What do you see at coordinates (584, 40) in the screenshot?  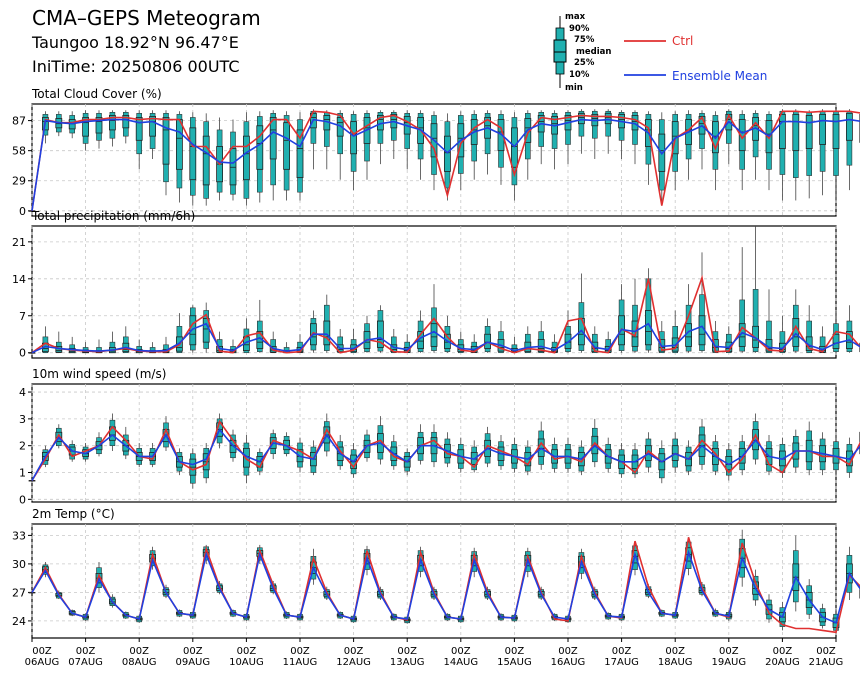 I see `legend-box-label: 75%` at bounding box center [584, 40].